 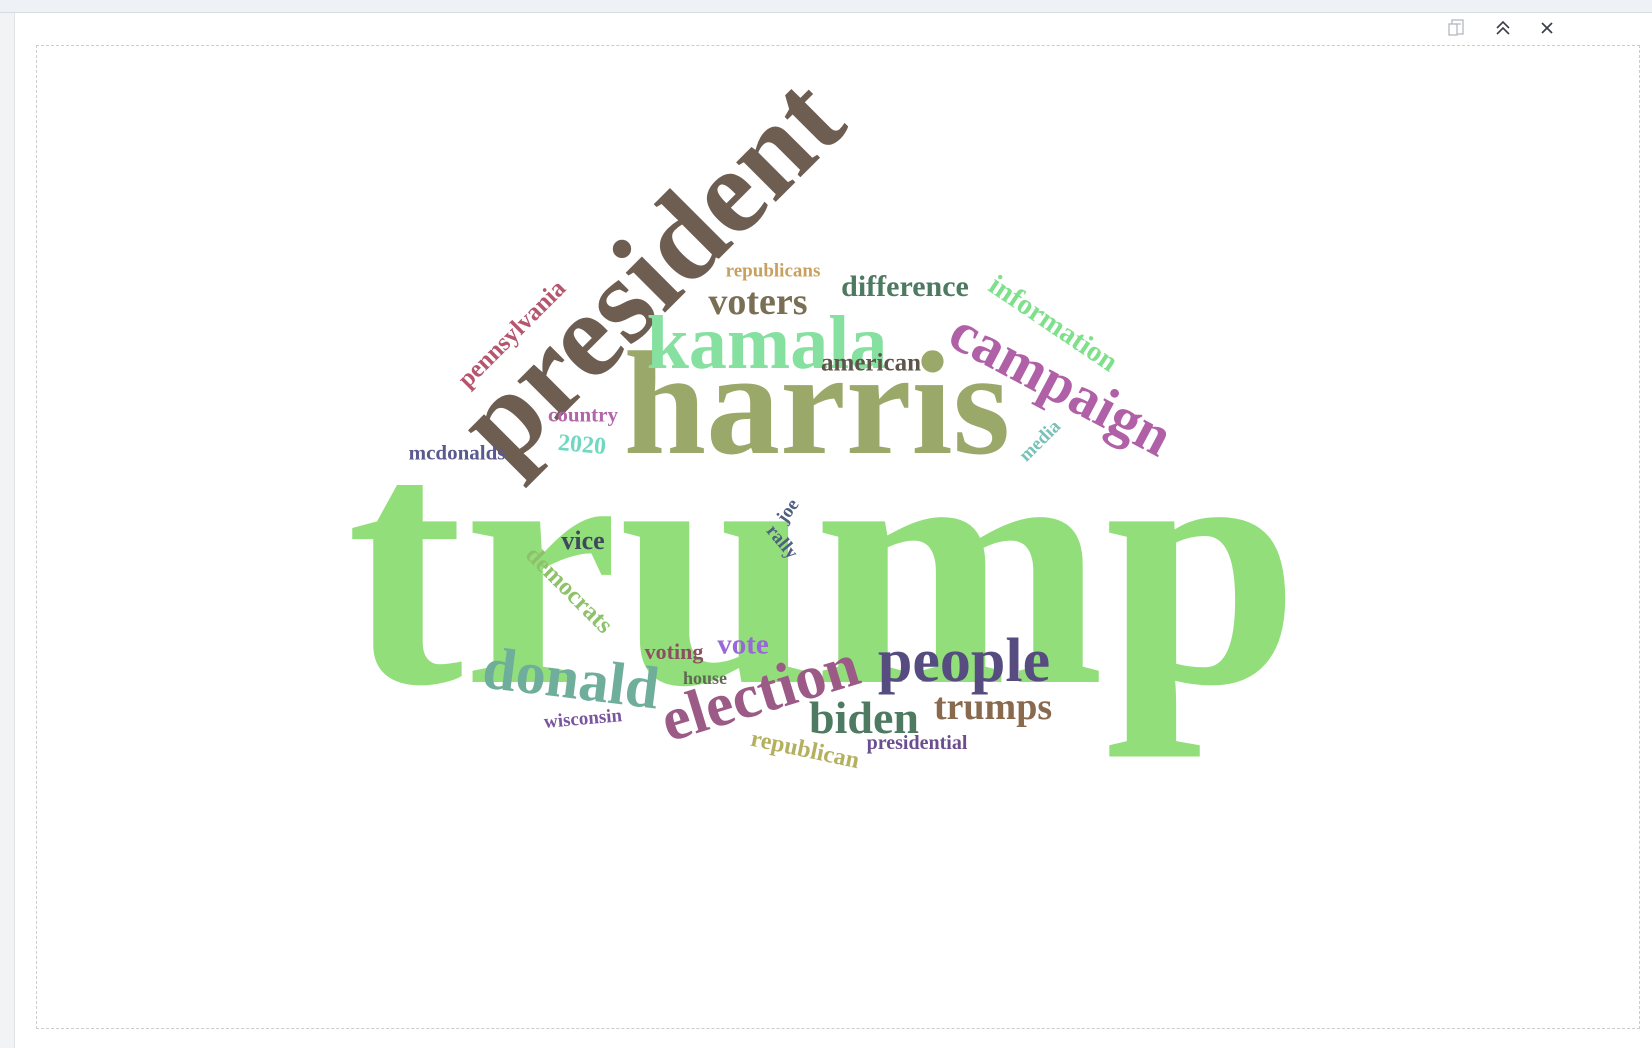 I want to click on window-top-bar, so click(x=826, y=6).